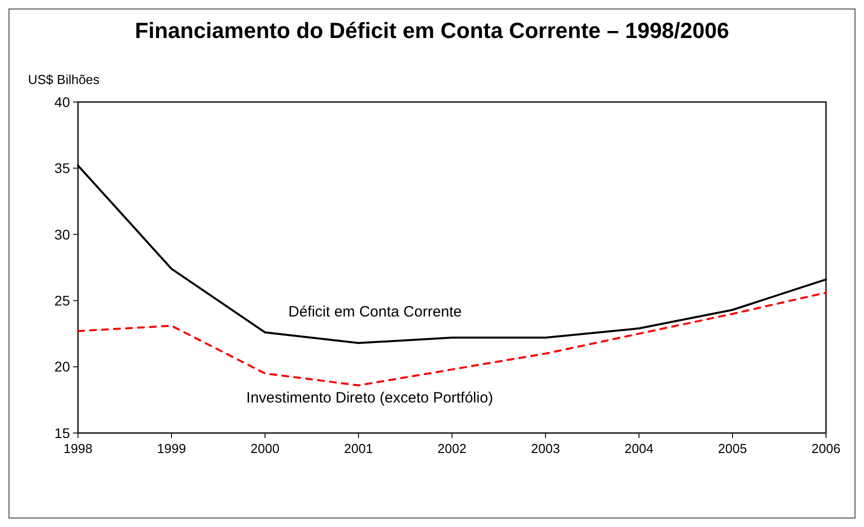 The image size is (864, 527). Describe the element at coordinates (62, 168) in the screenshot. I see `y-tick-label: 35` at that location.